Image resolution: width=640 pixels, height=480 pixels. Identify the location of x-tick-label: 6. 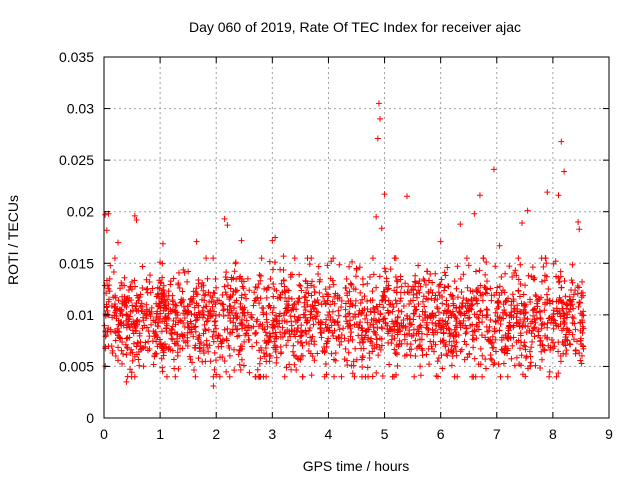
(441, 434).